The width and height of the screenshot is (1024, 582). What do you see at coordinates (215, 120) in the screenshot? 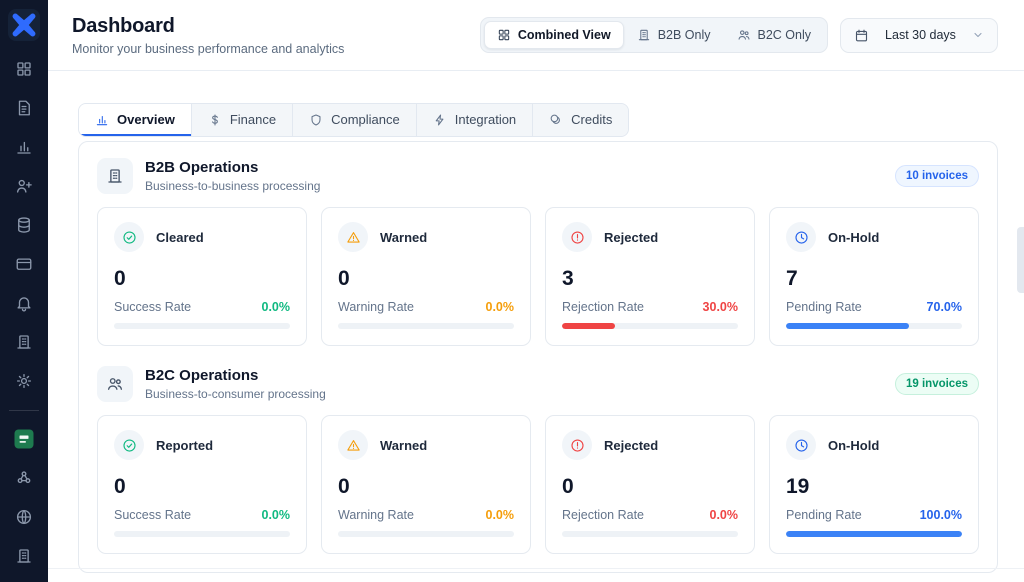
I see `dollar-icon` at bounding box center [215, 120].